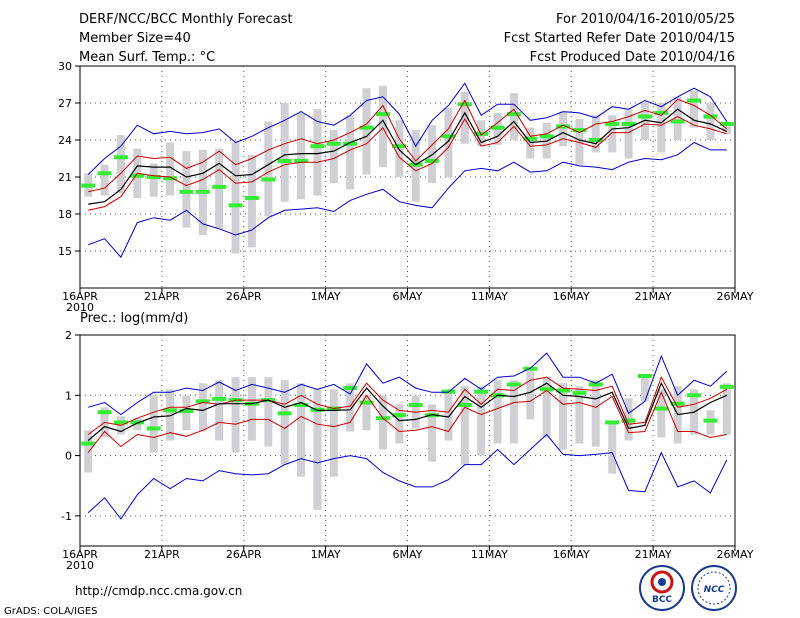  I want to click on y-tick-label: 2, so click(68, 335).